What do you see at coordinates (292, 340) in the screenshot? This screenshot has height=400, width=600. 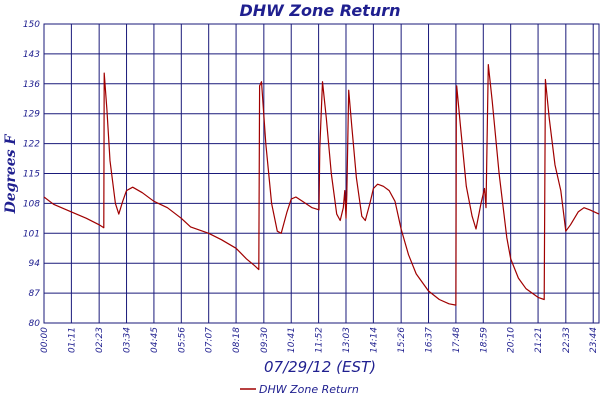 I see `x-tick-label: 10:41` at bounding box center [292, 340].